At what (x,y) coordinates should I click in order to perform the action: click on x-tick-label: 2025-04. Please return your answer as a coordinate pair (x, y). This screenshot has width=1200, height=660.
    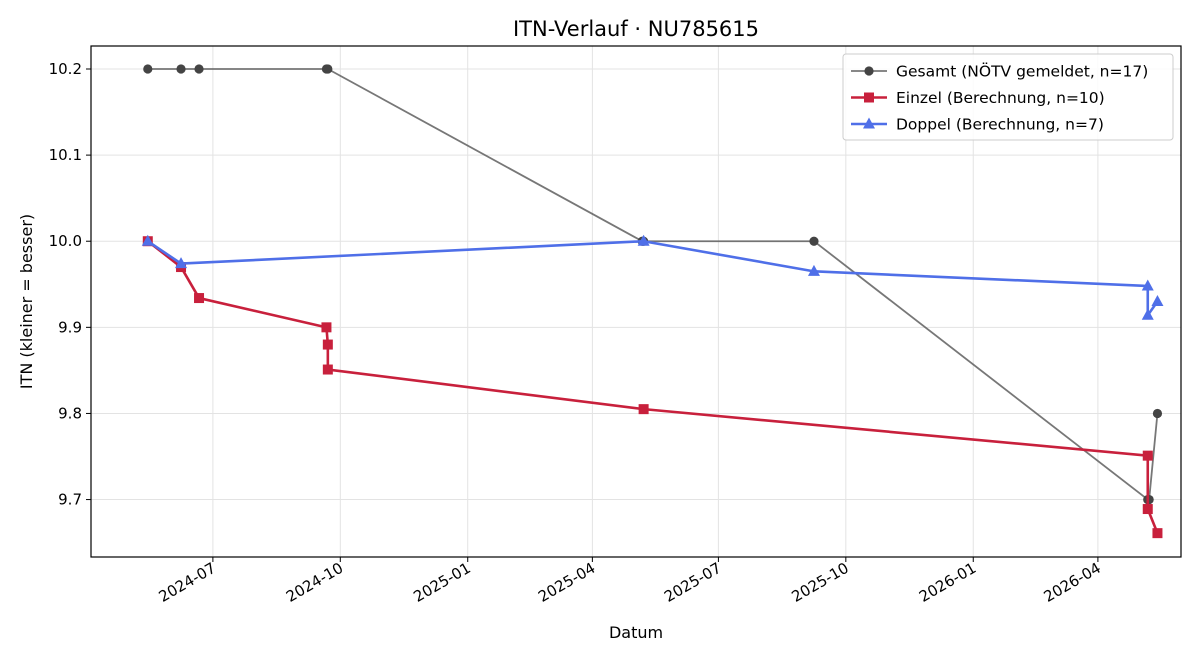
    Looking at the image, I should click on (566, 582).